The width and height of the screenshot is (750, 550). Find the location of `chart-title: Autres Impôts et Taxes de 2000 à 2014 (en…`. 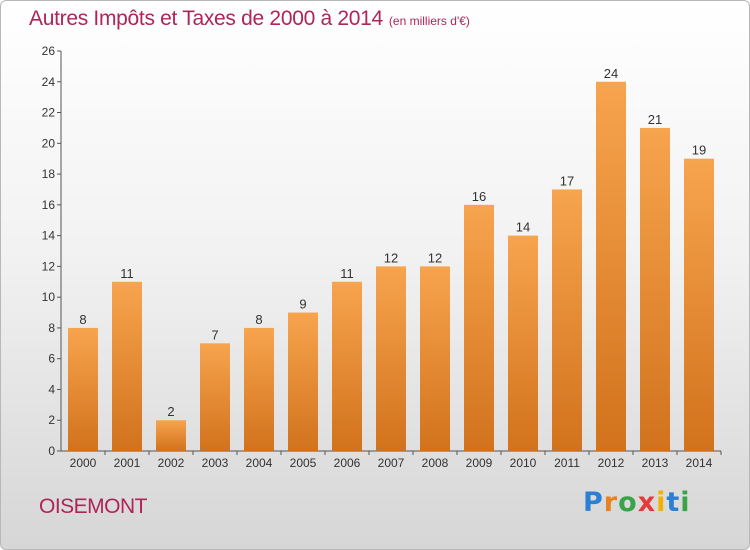

chart-title: Autres Impôts et Taxes de 2000 à 2014 (en… is located at coordinates (249, 19).